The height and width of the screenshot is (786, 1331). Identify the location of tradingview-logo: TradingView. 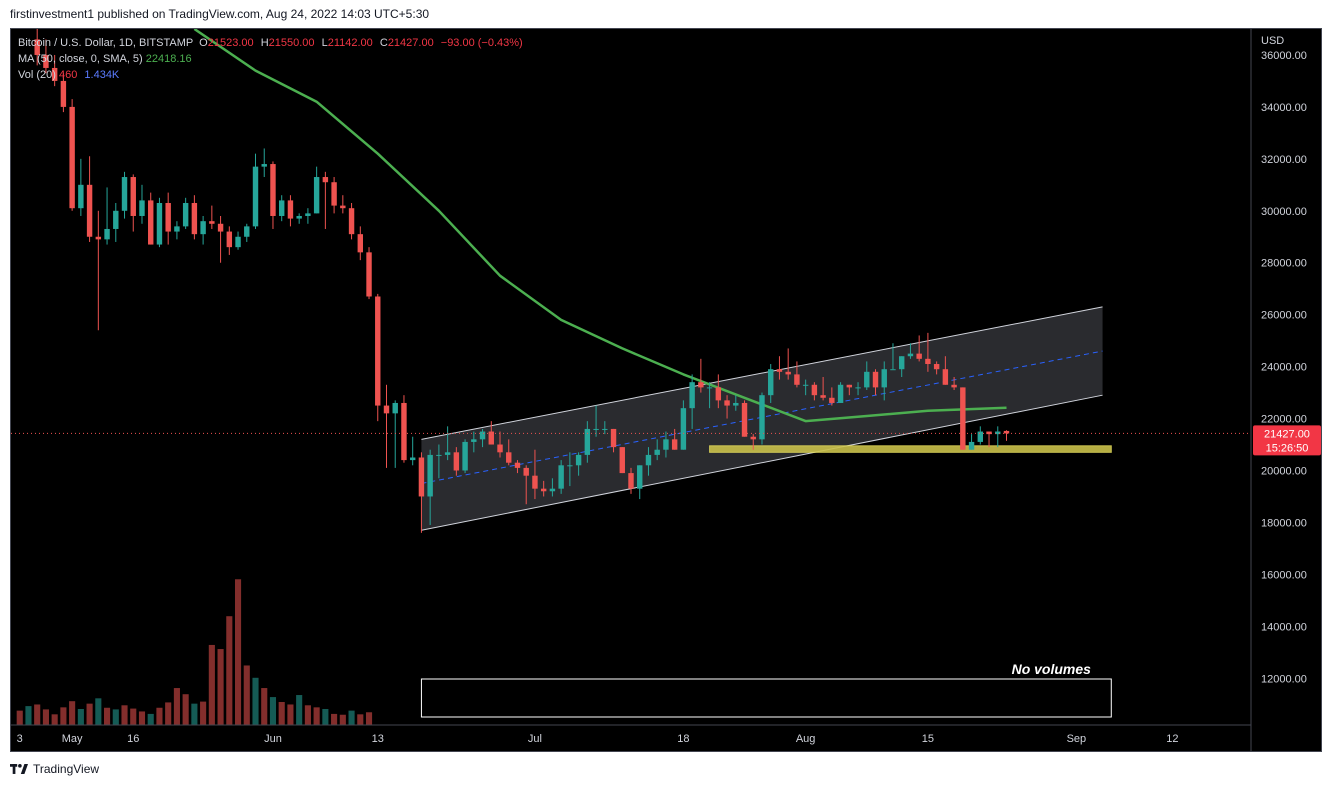
(54, 769).